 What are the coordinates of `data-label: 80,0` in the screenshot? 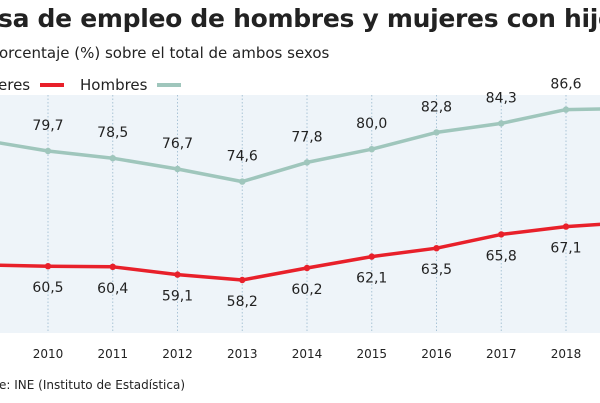 It's located at (371, 124).